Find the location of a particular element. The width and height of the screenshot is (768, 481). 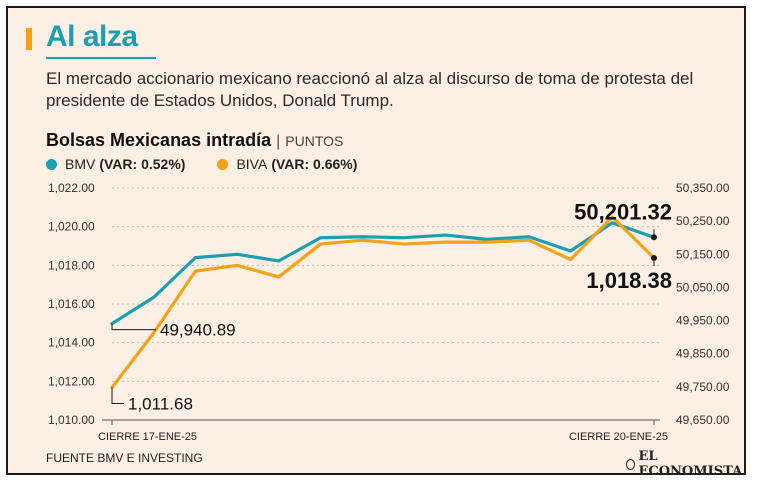

right-tick-label: 50,250.00 is located at coordinates (703, 221).